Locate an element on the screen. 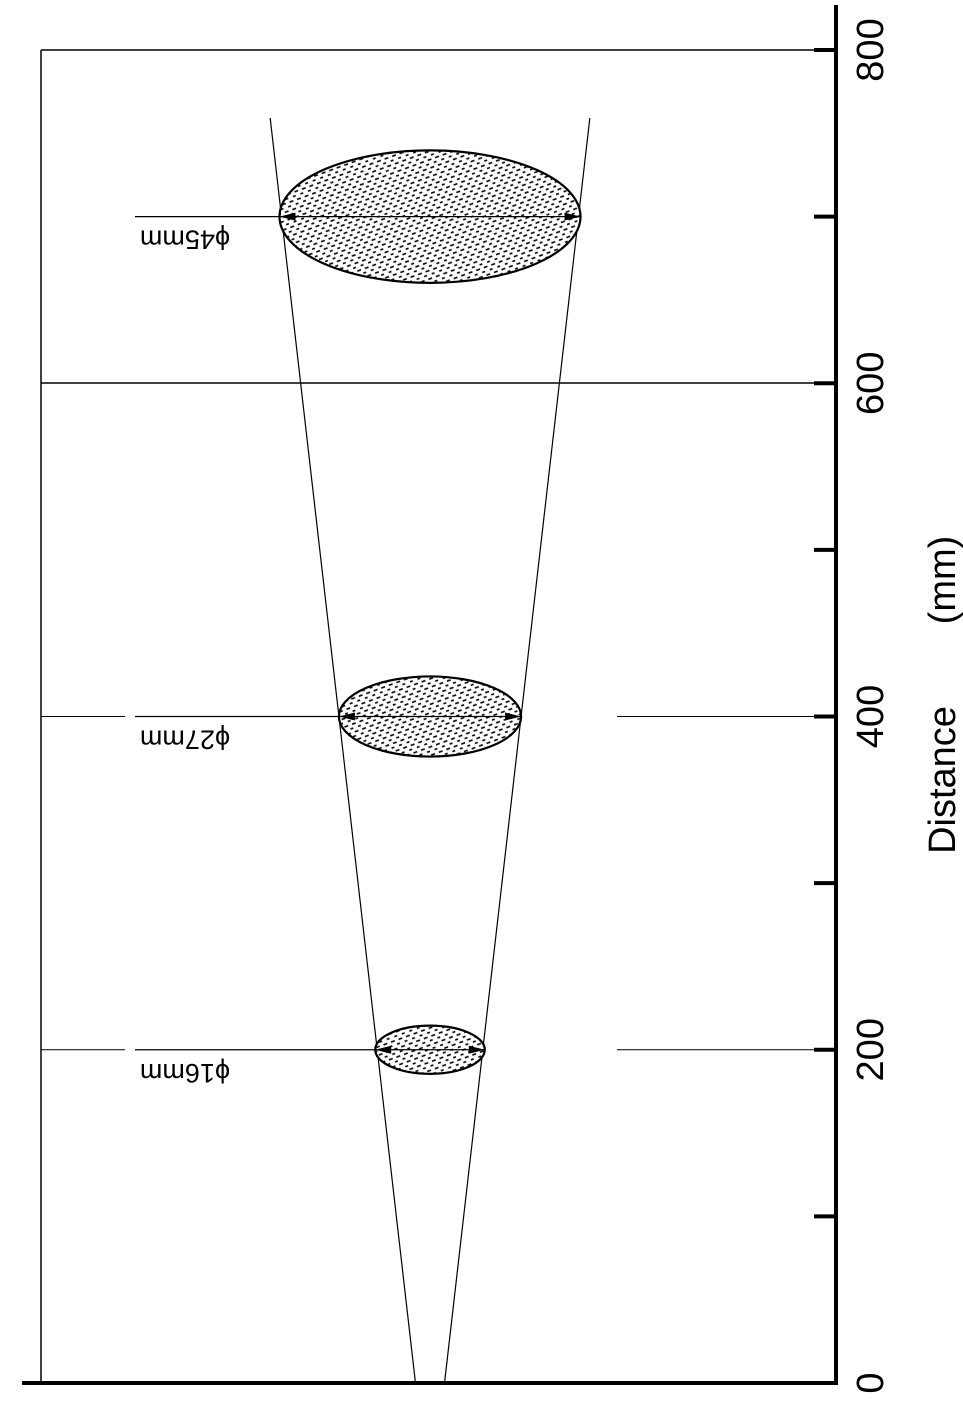  axis-tick-label-group: 400 is located at coordinates (871, 716).